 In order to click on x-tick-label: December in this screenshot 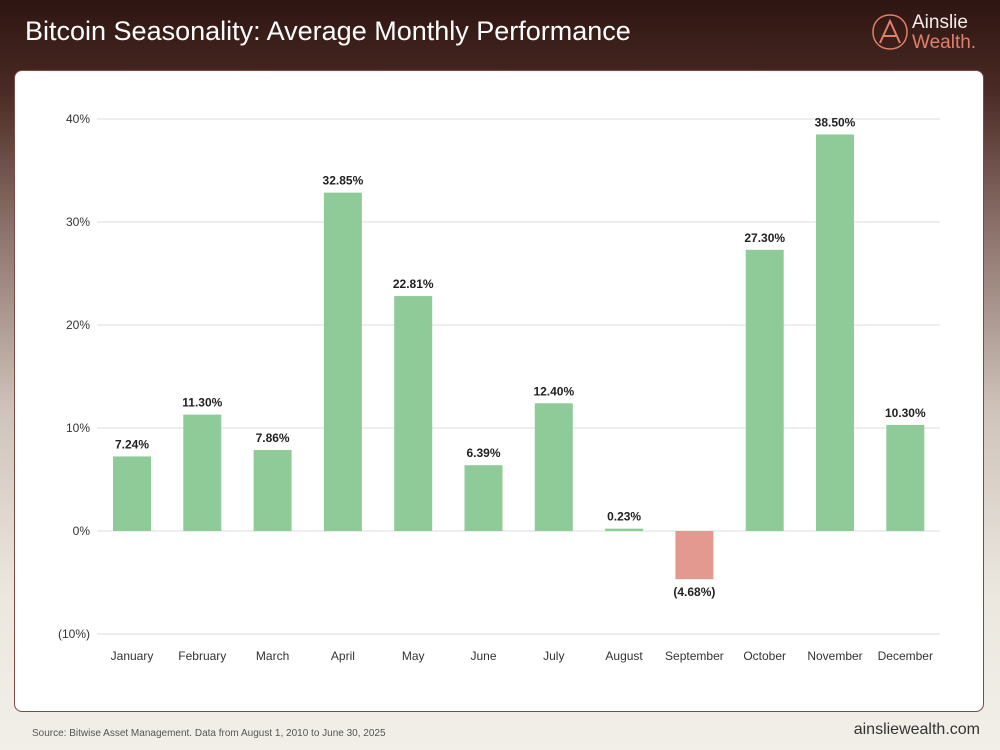, I will do `click(905, 656)`.